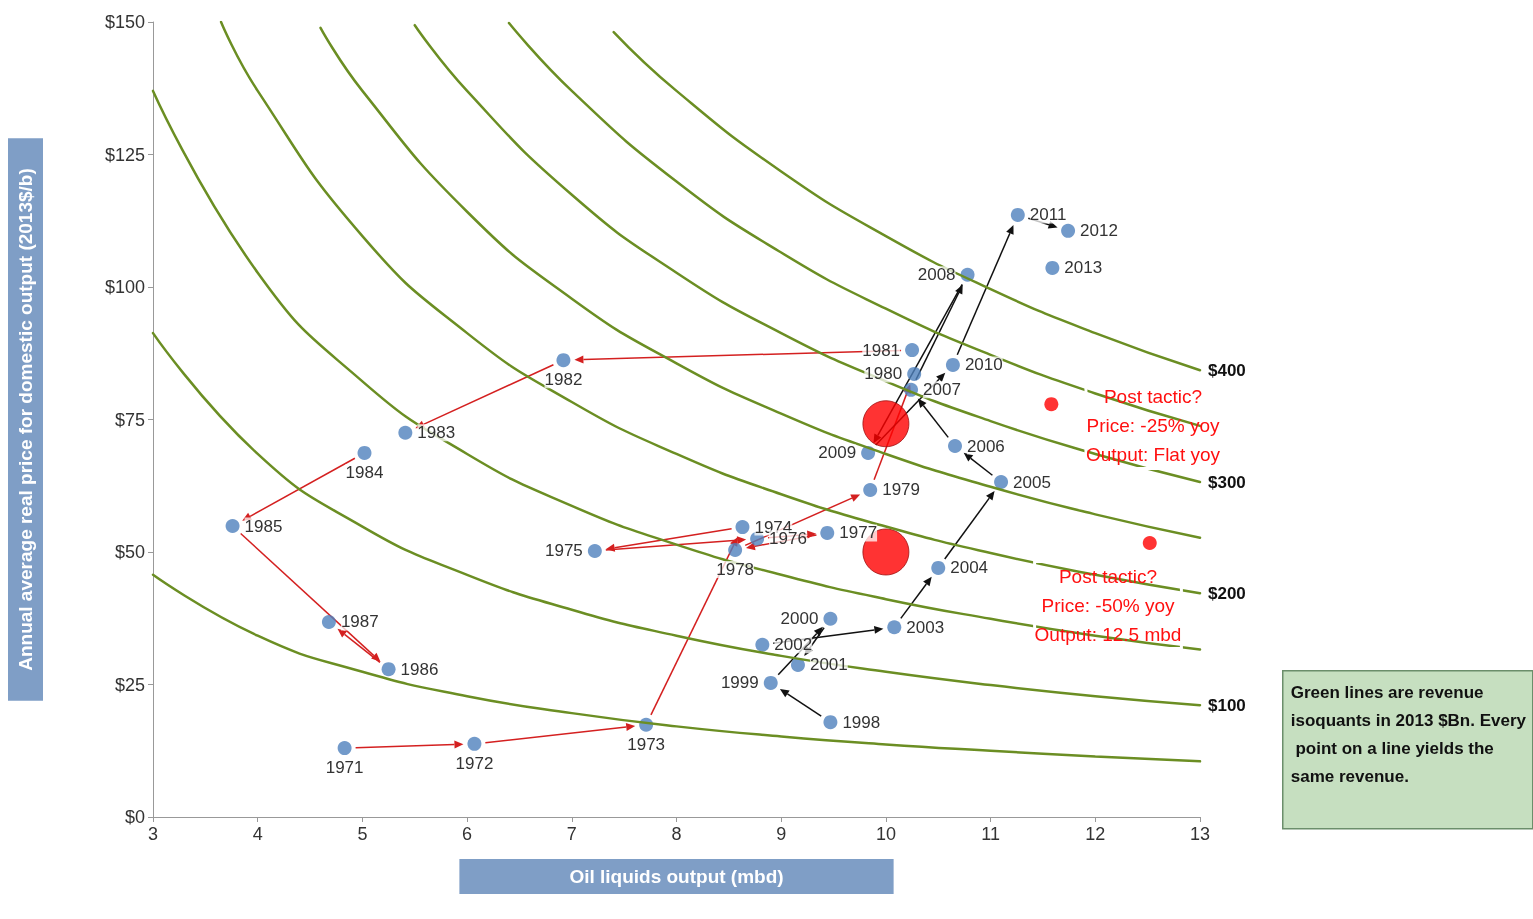 Image resolution: width=1533 pixels, height=919 pixels. What do you see at coordinates (1083, 268) in the screenshot?
I see `annotation: 2013` at bounding box center [1083, 268].